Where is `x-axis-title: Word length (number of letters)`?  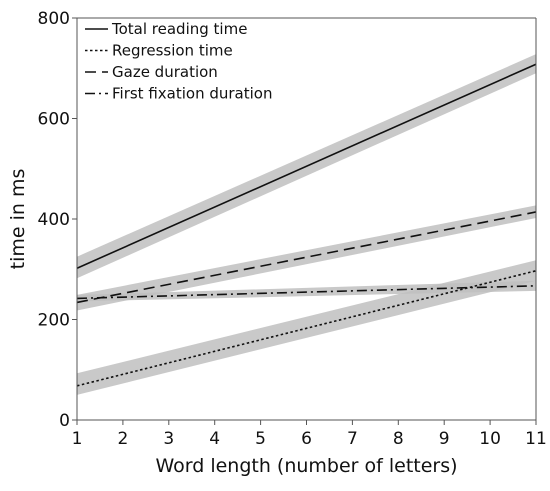 x-axis-title: Word length (number of letters) is located at coordinates (306, 466).